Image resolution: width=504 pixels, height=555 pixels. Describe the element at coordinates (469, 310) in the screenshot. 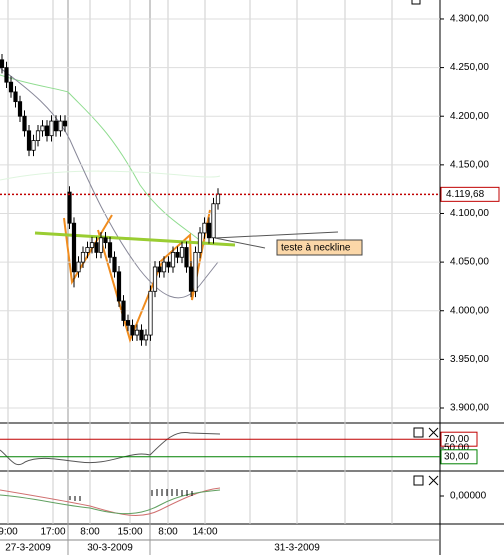

I see `y-tick-label: 4.000,00` at that location.